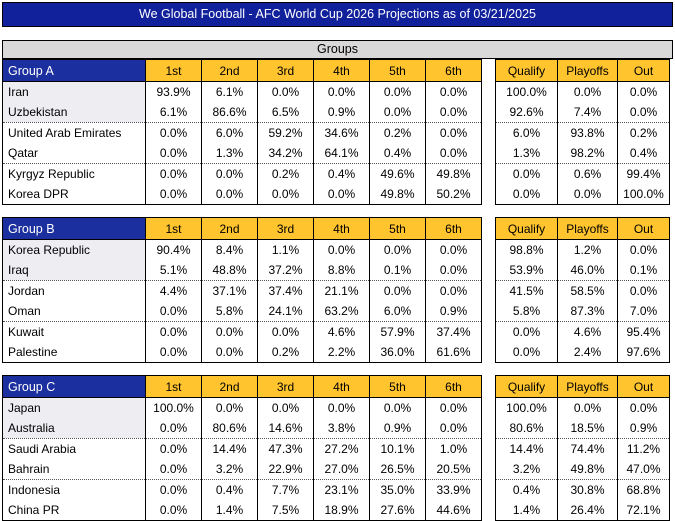 This screenshot has height=521, width=675. What do you see at coordinates (341, 311) in the screenshot?
I see `position-value-cell: 63.2%` at bounding box center [341, 311].